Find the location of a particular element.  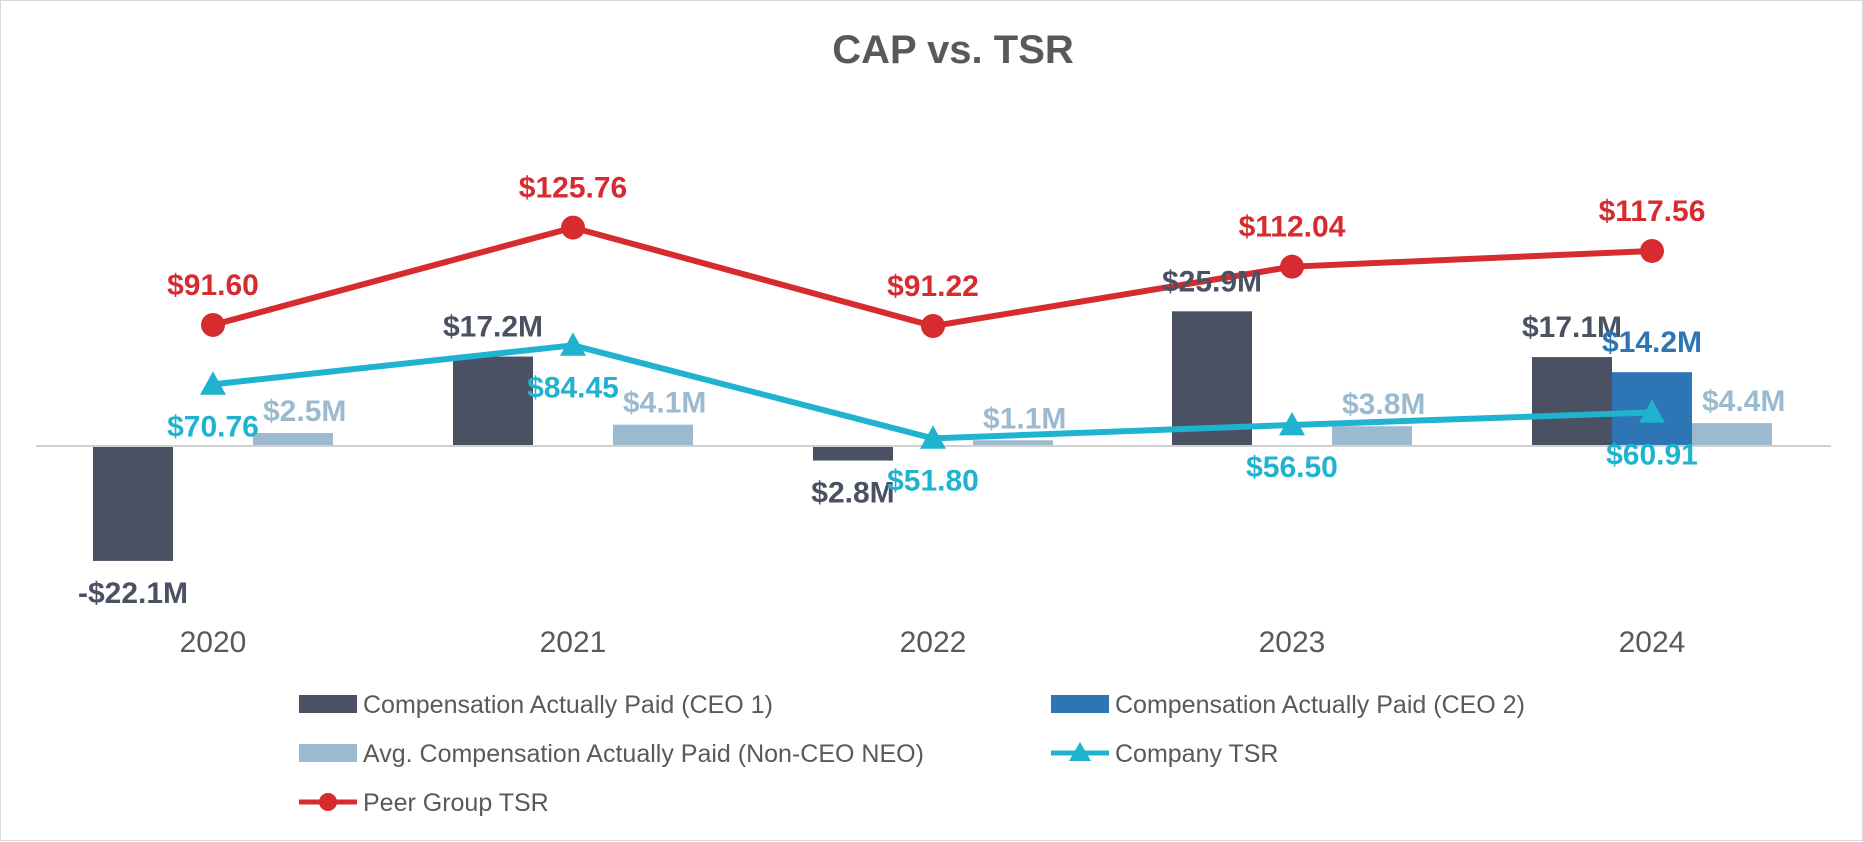

tsr-data-label: $91.60 is located at coordinates (213, 285).